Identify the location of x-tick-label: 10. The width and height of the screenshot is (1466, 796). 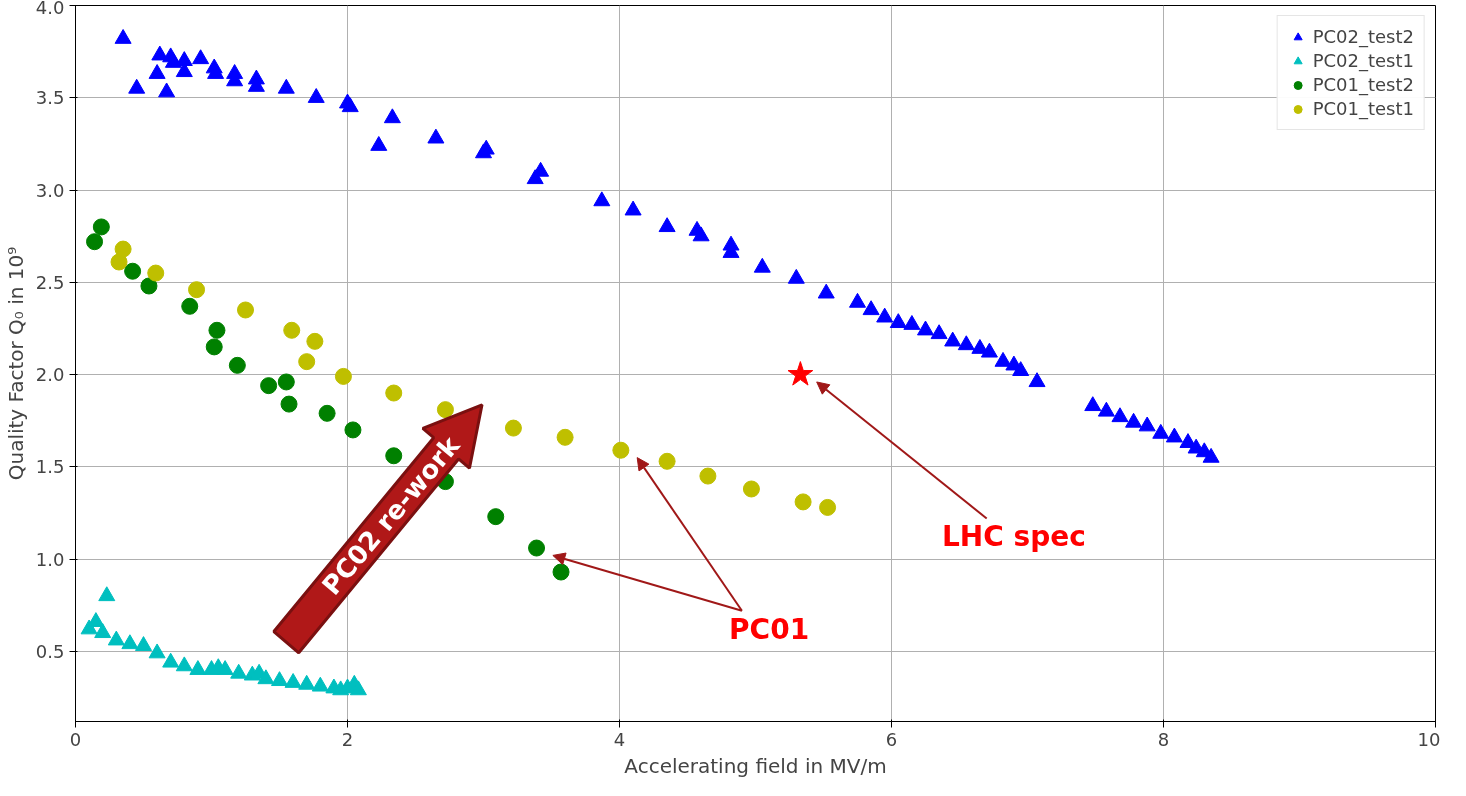
(1429, 739).